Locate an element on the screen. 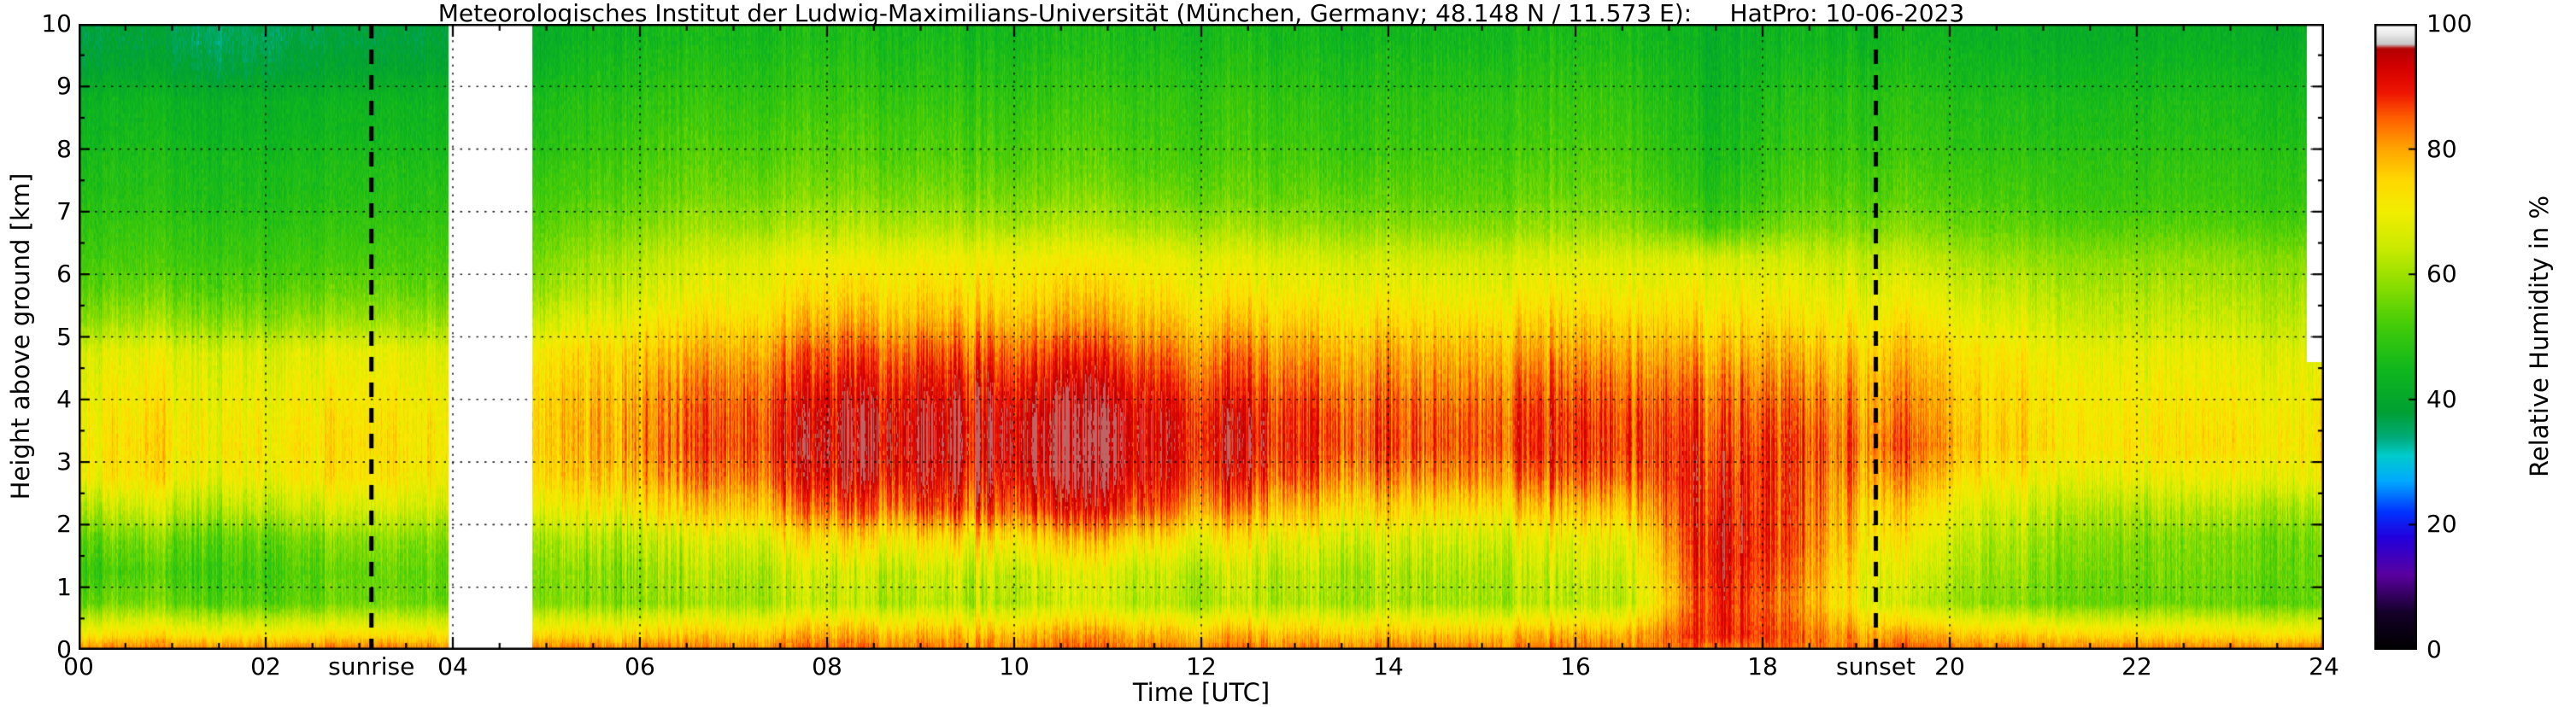 The image size is (2576, 707). x-tick-label: 00 is located at coordinates (78, 666).